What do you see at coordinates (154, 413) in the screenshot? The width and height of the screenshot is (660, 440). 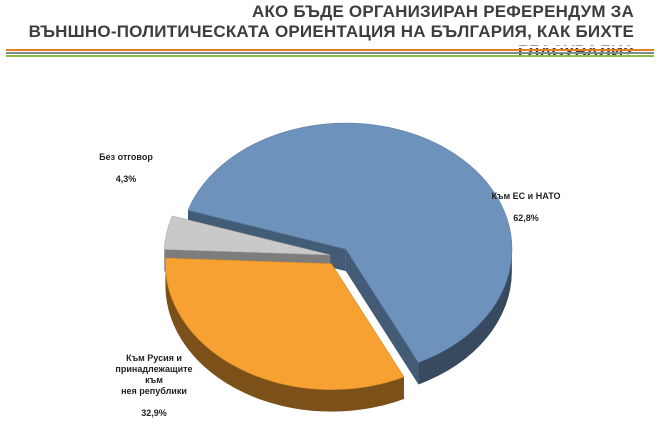 I see `slice-value-russia: 32,9%` at bounding box center [154, 413].